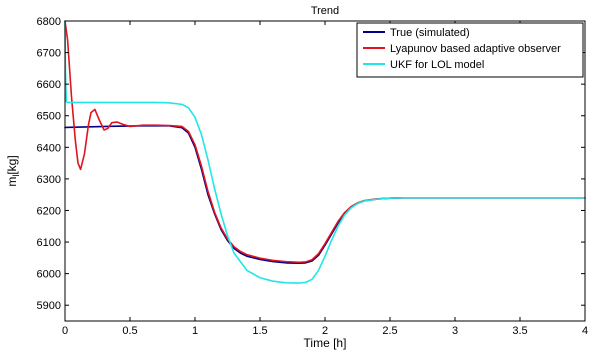 The width and height of the screenshot is (601, 354). Describe the element at coordinates (49, 211) in the screenshot. I see `y-tick-label: 6200` at that location.